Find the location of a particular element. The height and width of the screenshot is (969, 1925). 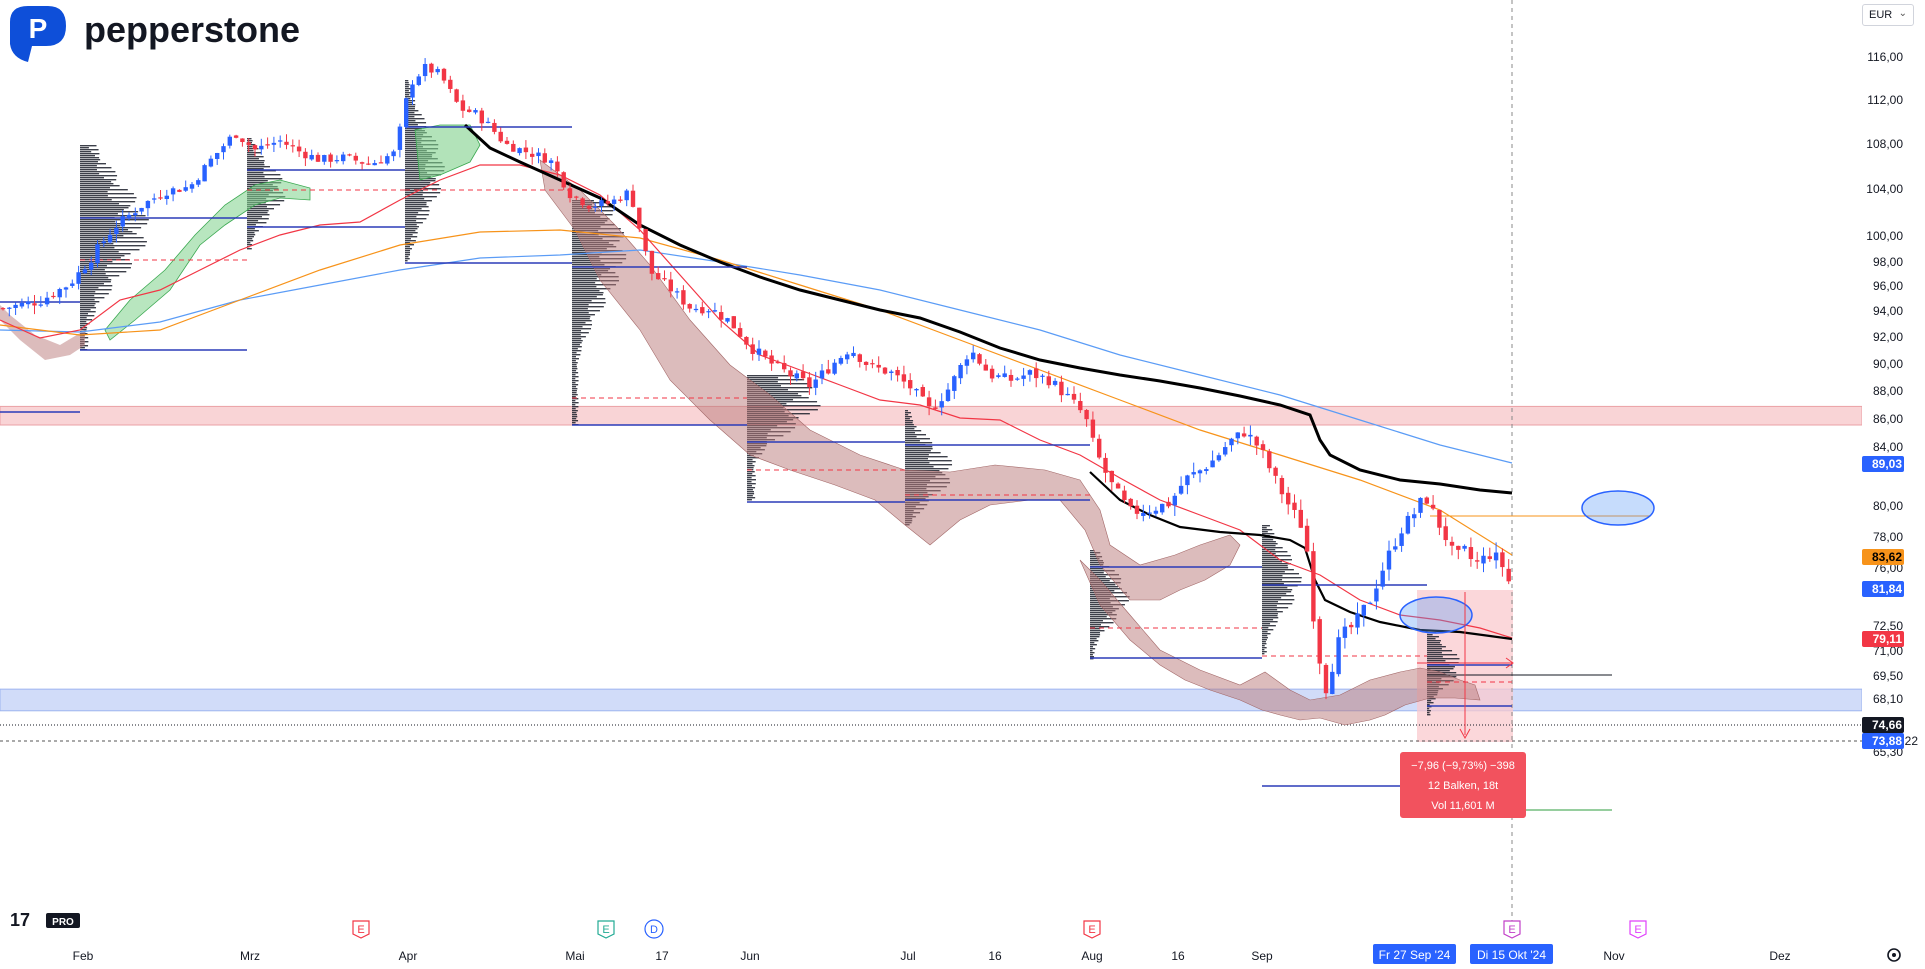

date-label: Fr 27 Sep '24 is located at coordinates (1415, 955).